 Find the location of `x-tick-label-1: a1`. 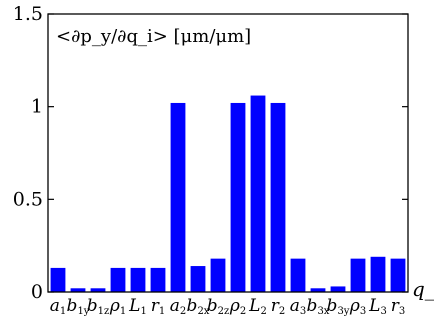

x-tick-label-1: a1 is located at coordinates (58, 306).